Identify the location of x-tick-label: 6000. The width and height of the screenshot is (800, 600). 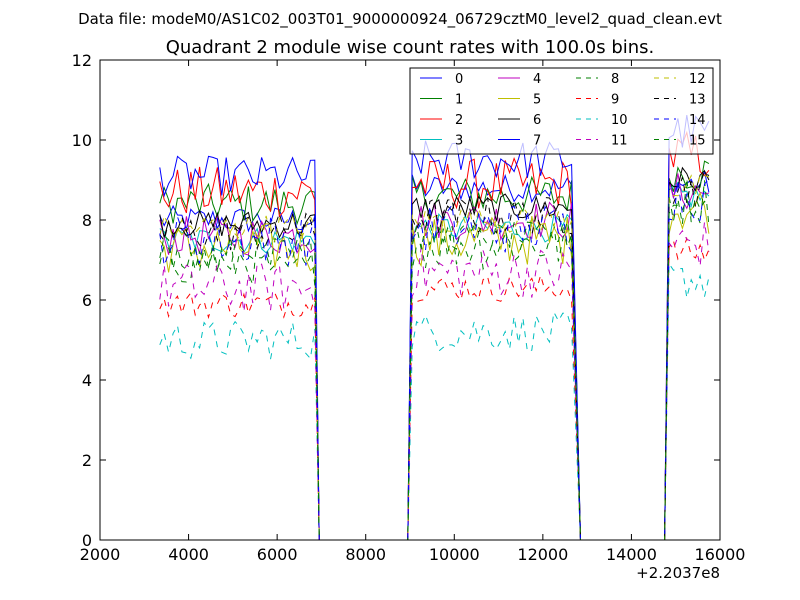
(277, 554).